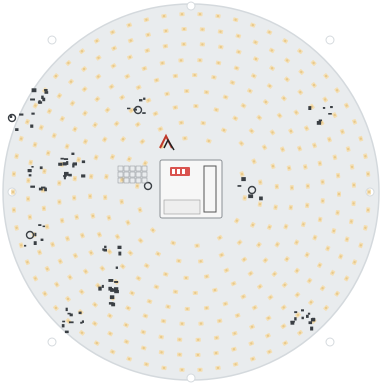 The height and width of the screenshot is (383, 382). What do you see at coordinates (210, 189) in the screenshot?
I see `connector-strip` at bounding box center [210, 189].